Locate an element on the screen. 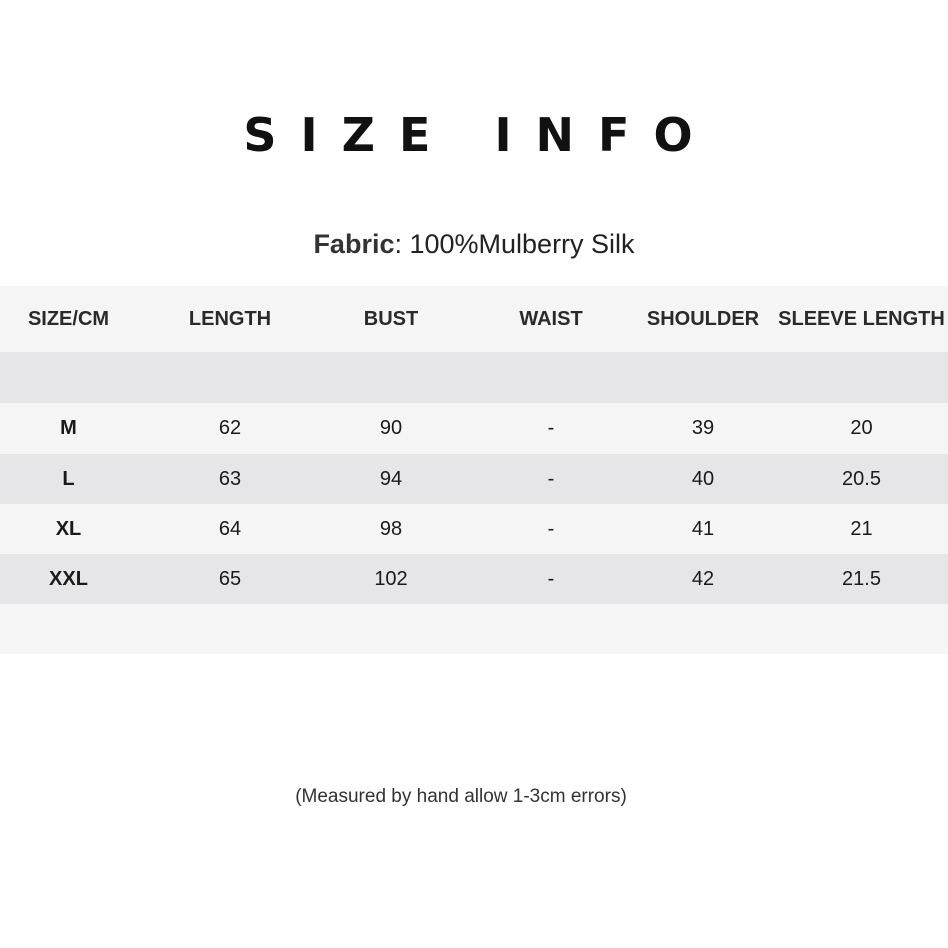 The image size is (948, 948). value-cell: 94 is located at coordinates (391, 478).